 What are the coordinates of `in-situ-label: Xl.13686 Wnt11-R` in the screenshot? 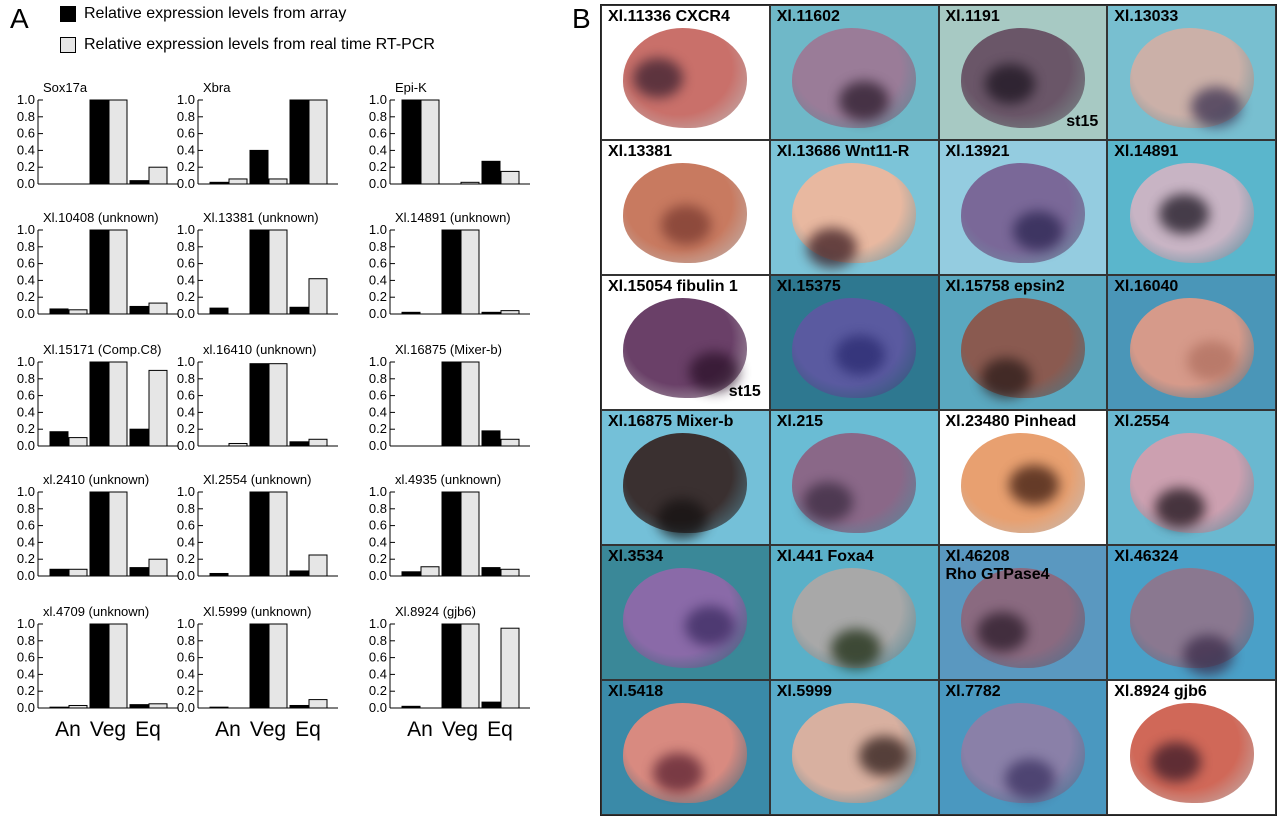 It's located at (843, 152).